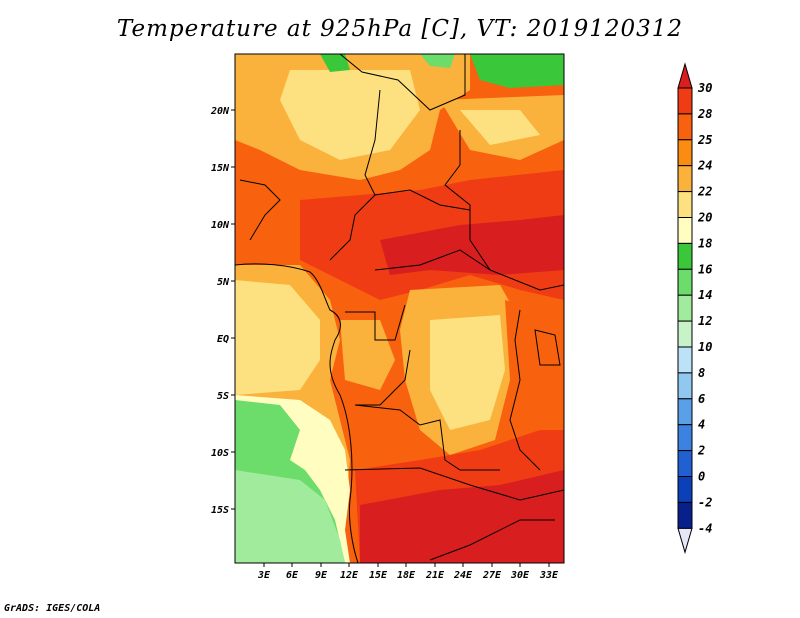 The height and width of the screenshot is (618, 800). Describe the element at coordinates (264, 575) in the screenshot. I see `lon-label: 3E` at that location.